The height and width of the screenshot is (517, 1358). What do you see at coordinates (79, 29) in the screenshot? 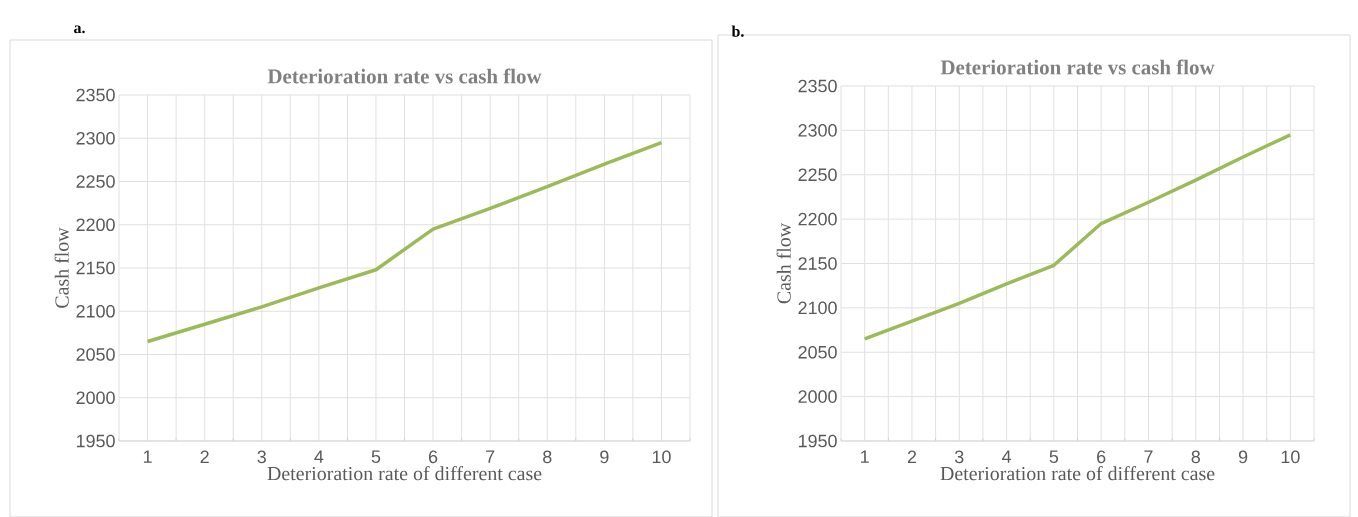
I see `text: a.` at bounding box center [79, 29].